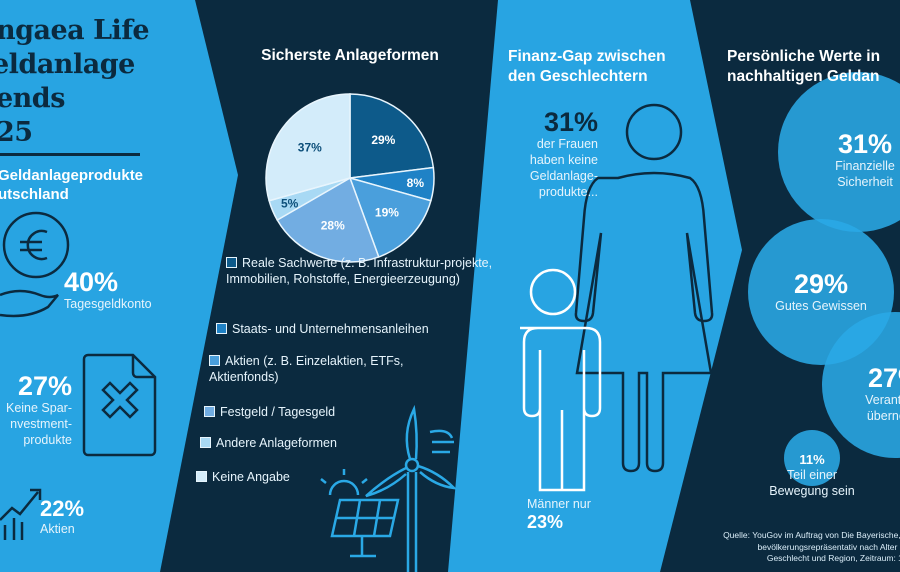 The width and height of the screenshot is (900, 572). I want to click on source-line: bevölkerungsrepräsentativ nach Alter (ab, so click(828, 546).